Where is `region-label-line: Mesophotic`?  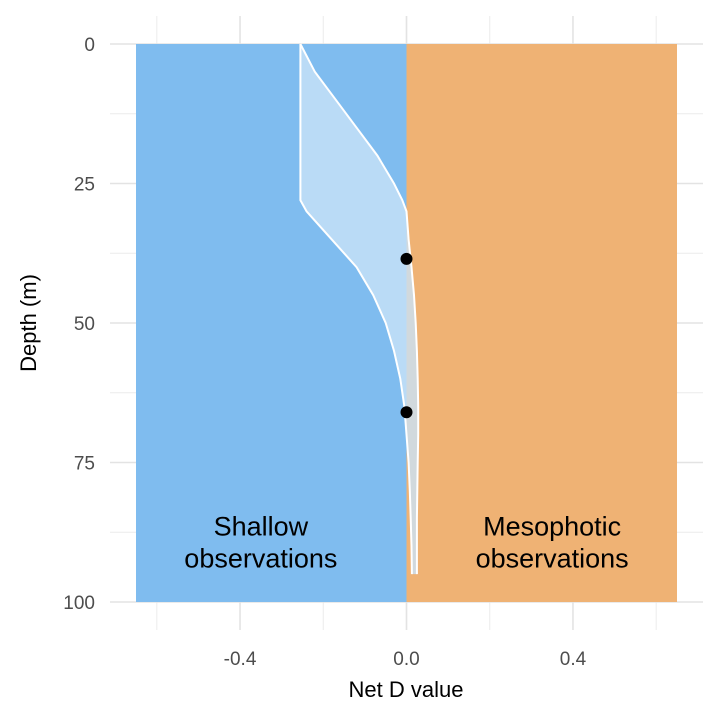 region-label-line: Mesophotic is located at coordinates (552, 526).